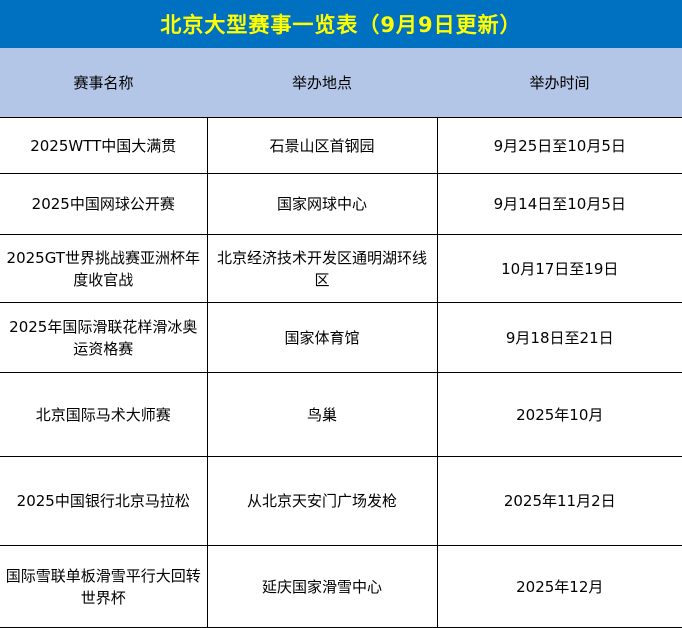 The width and height of the screenshot is (682, 628). Describe the element at coordinates (322, 414) in the screenshot. I see `cell-venue: 鸟巢` at that location.